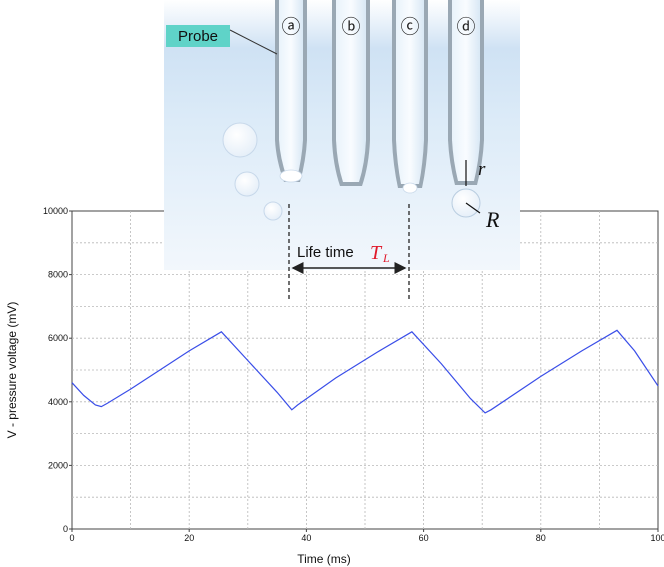 The image size is (664, 567). I want to click on bubble-medium, so click(247, 184).